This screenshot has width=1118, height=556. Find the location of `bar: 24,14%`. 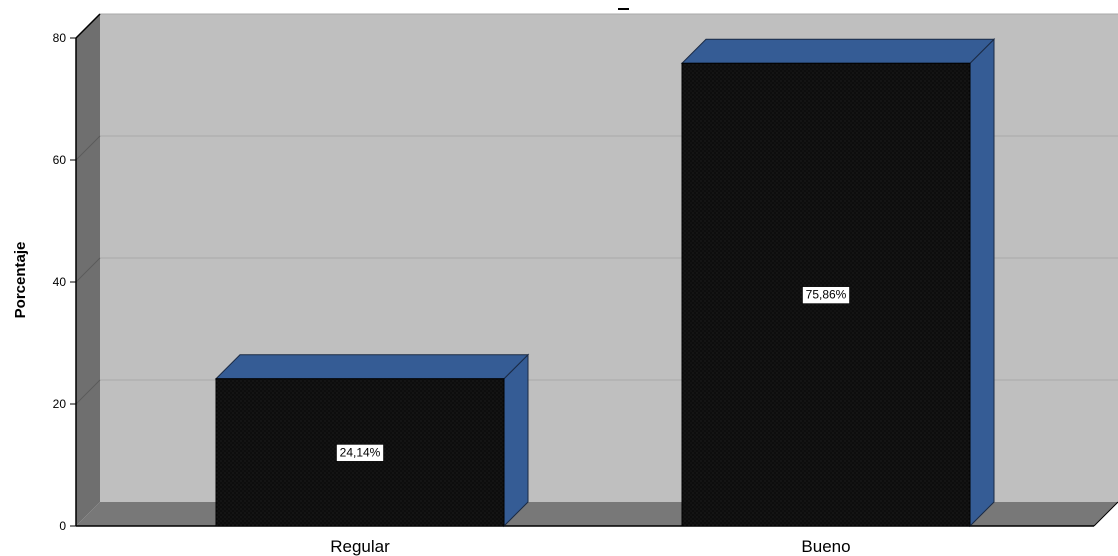

bar: 24,14% is located at coordinates (372, 440).